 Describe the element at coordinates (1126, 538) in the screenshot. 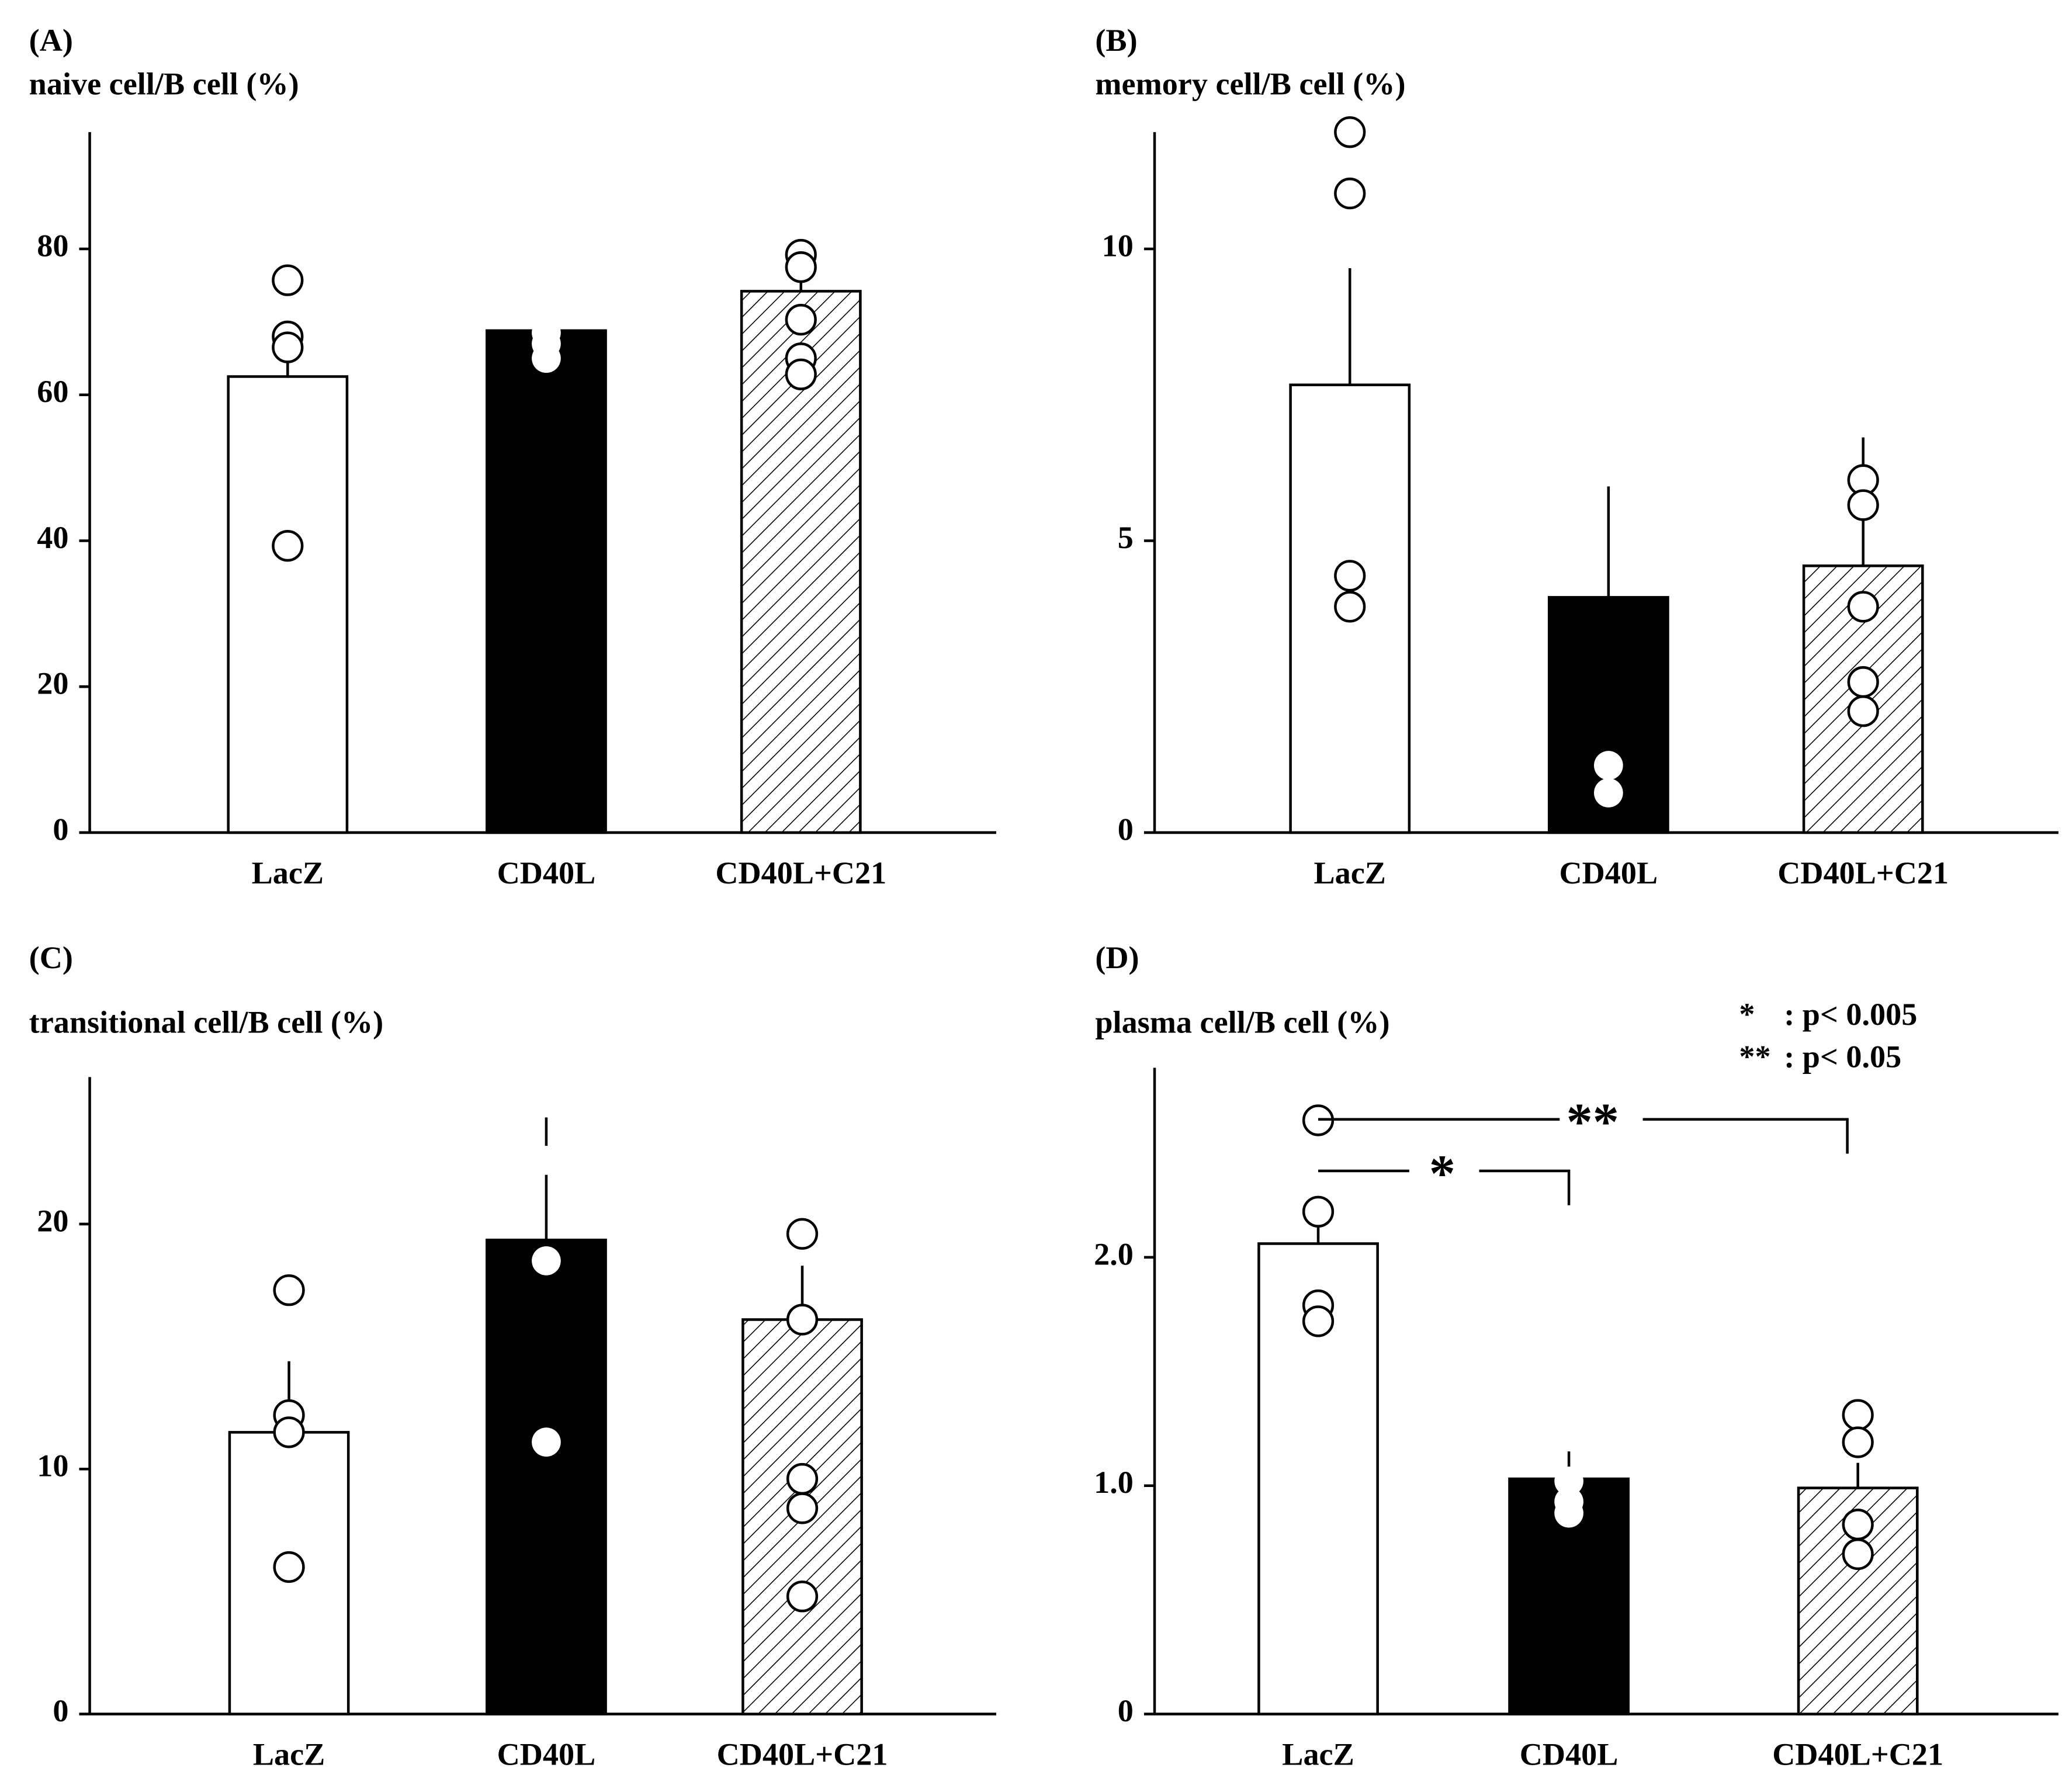

I see `y-tick-label: 5` at that location.